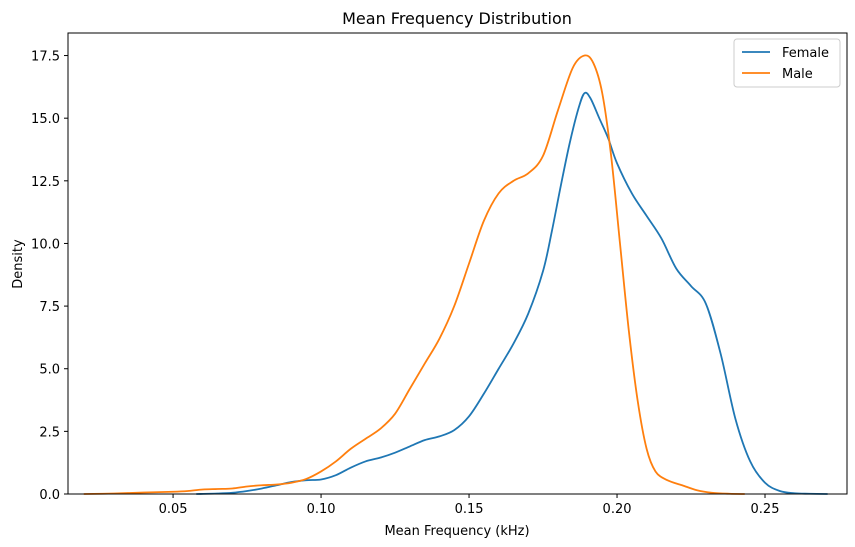  What do you see at coordinates (45, 244) in the screenshot?
I see `y-tick-label: 10.0` at bounding box center [45, 244].